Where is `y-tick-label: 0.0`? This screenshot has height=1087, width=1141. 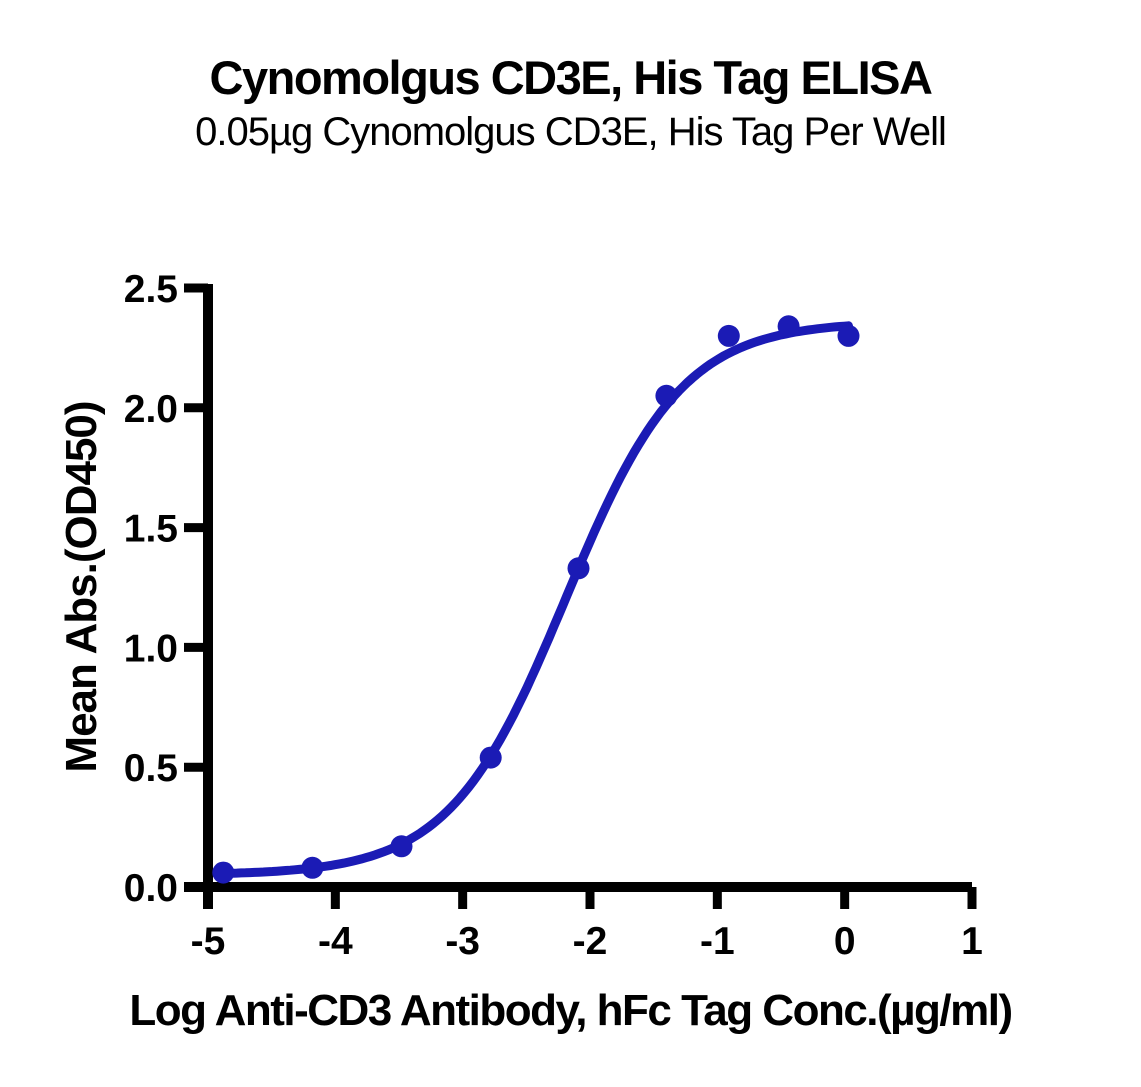
y-tick-label: 0.0 is located at coordinates (151, 888).